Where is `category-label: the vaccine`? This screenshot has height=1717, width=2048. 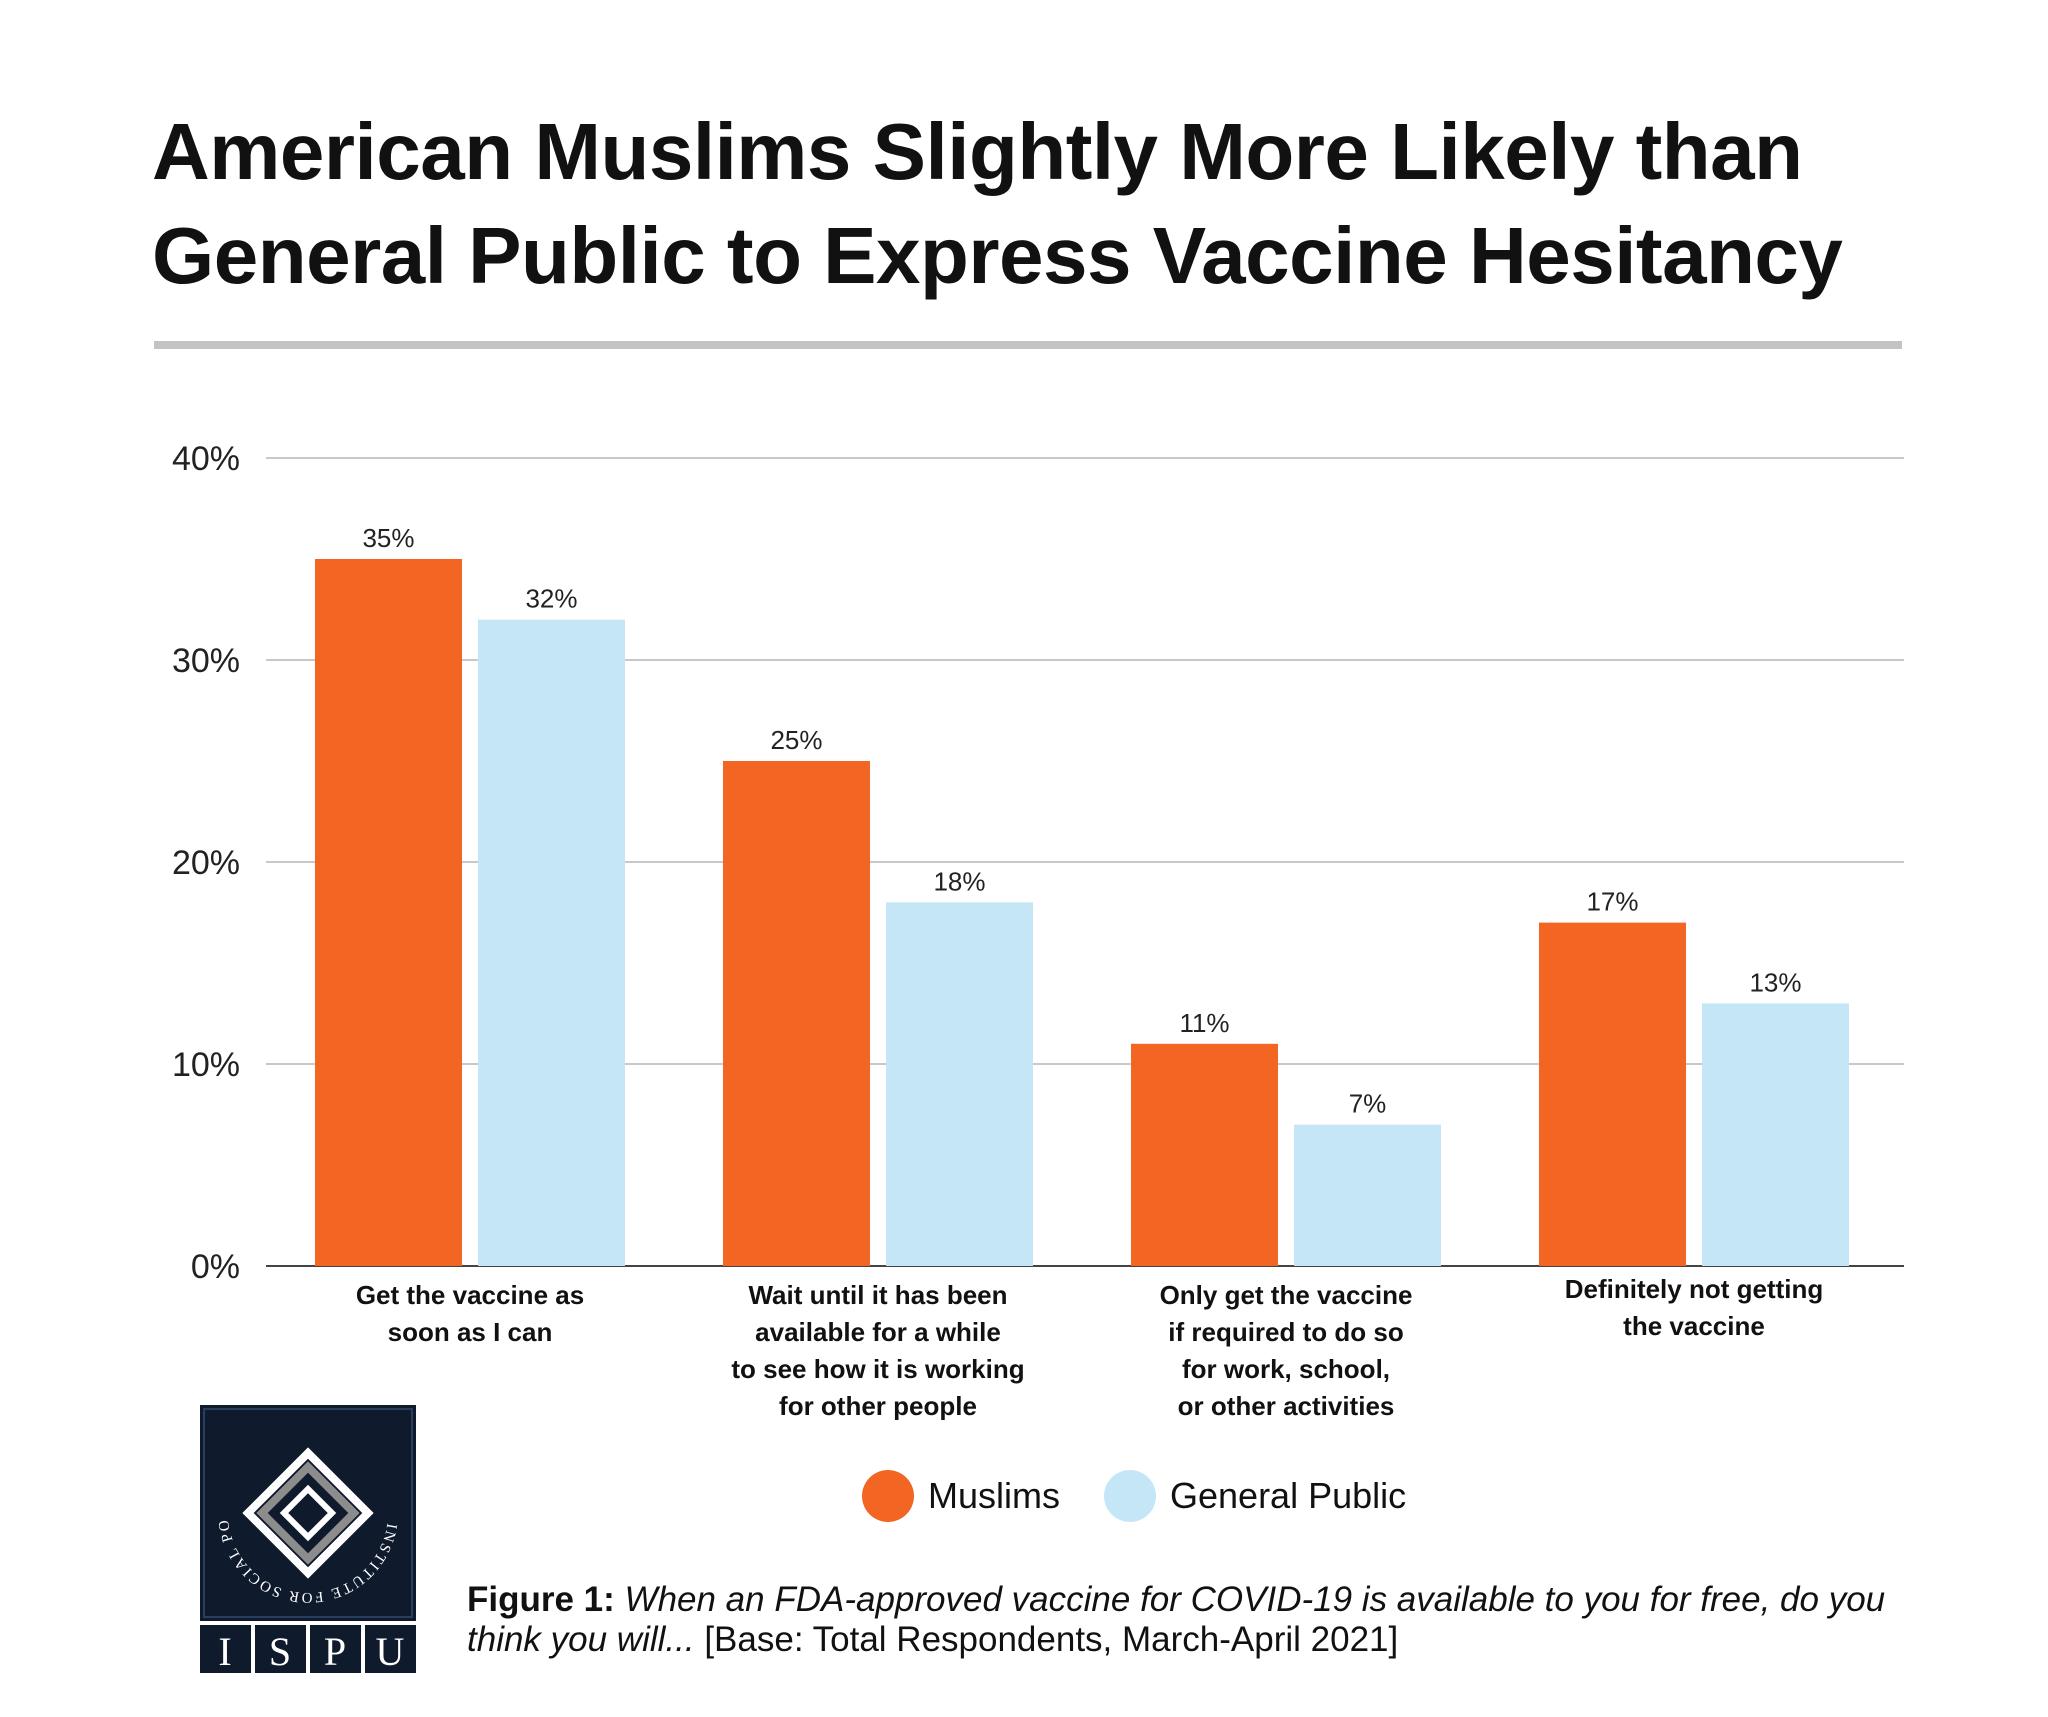
category-label: the vaccine is located at coordinates (1694, 1326).